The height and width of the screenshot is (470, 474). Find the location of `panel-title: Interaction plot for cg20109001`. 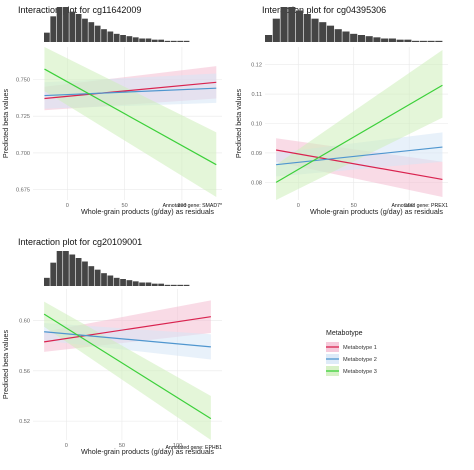

panel-title: Interaction plot for cg20109001 is located at coordinates (80, 242).